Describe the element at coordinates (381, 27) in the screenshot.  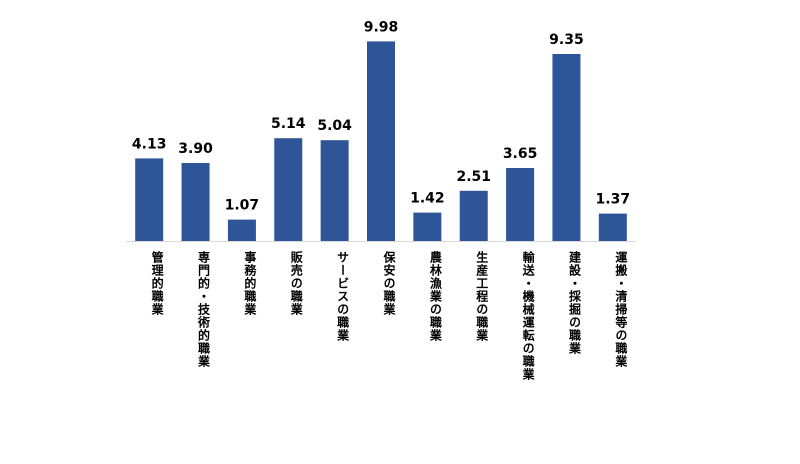
I see `value-label-6: 9.98` at that location.